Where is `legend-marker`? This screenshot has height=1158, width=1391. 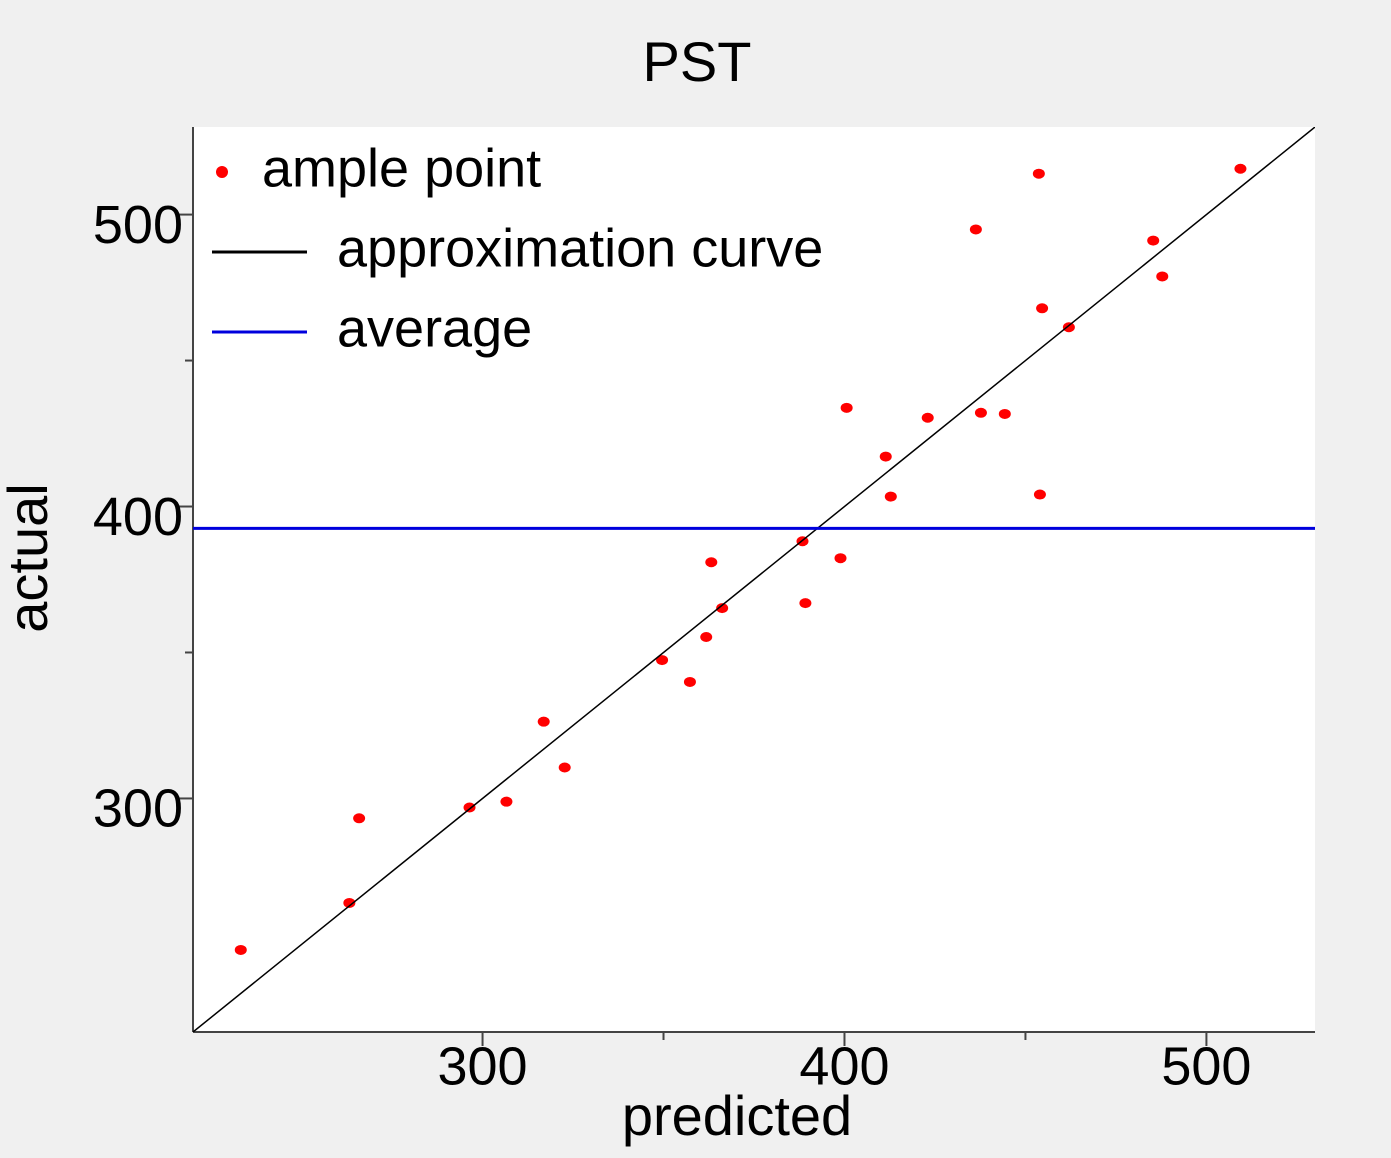
legend-marker is located at coordinates (222, 172).